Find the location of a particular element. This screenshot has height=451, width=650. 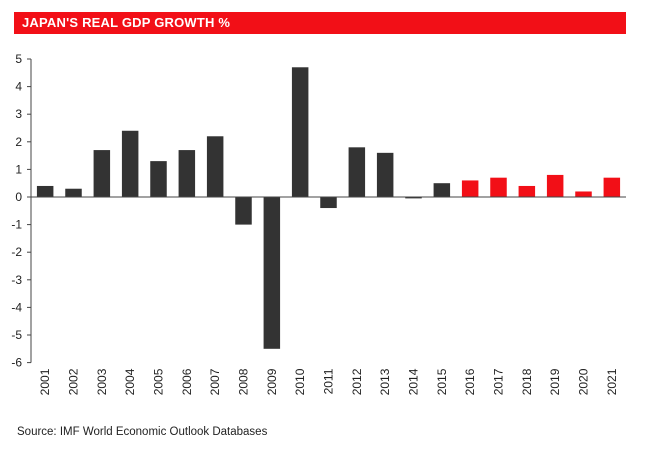

x-tick-label: 2003 is located at coordinates (102, 381).